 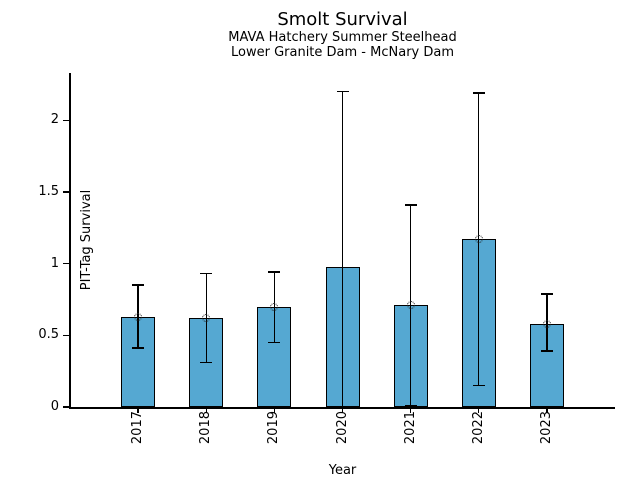 I want to click on y-axis-spine, so click(x=70, y=240).